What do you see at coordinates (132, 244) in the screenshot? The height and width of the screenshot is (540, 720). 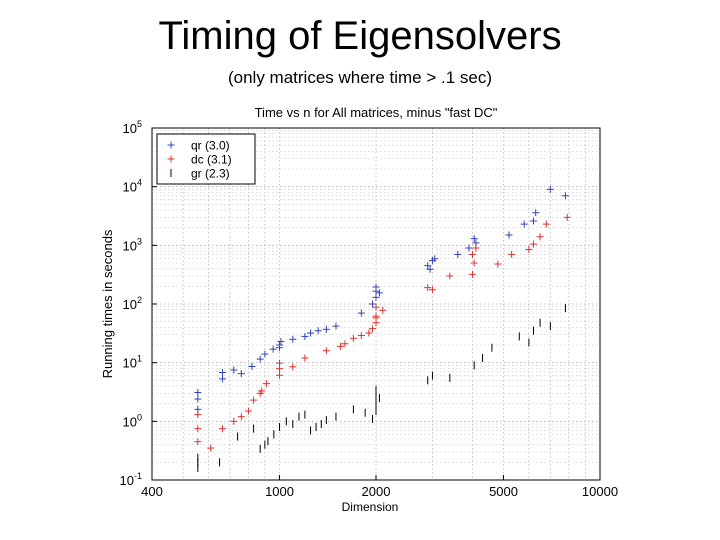 I see `y-tick-label: 10³` at bounding box center [132, 244].